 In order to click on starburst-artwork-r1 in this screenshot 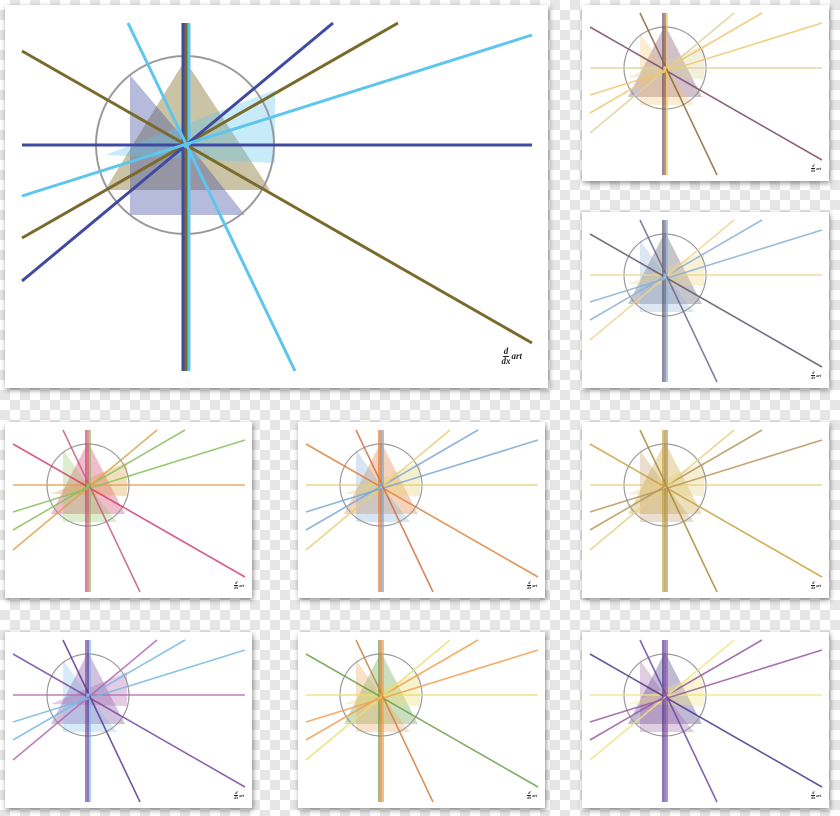, I will do `click(706, 94)`.